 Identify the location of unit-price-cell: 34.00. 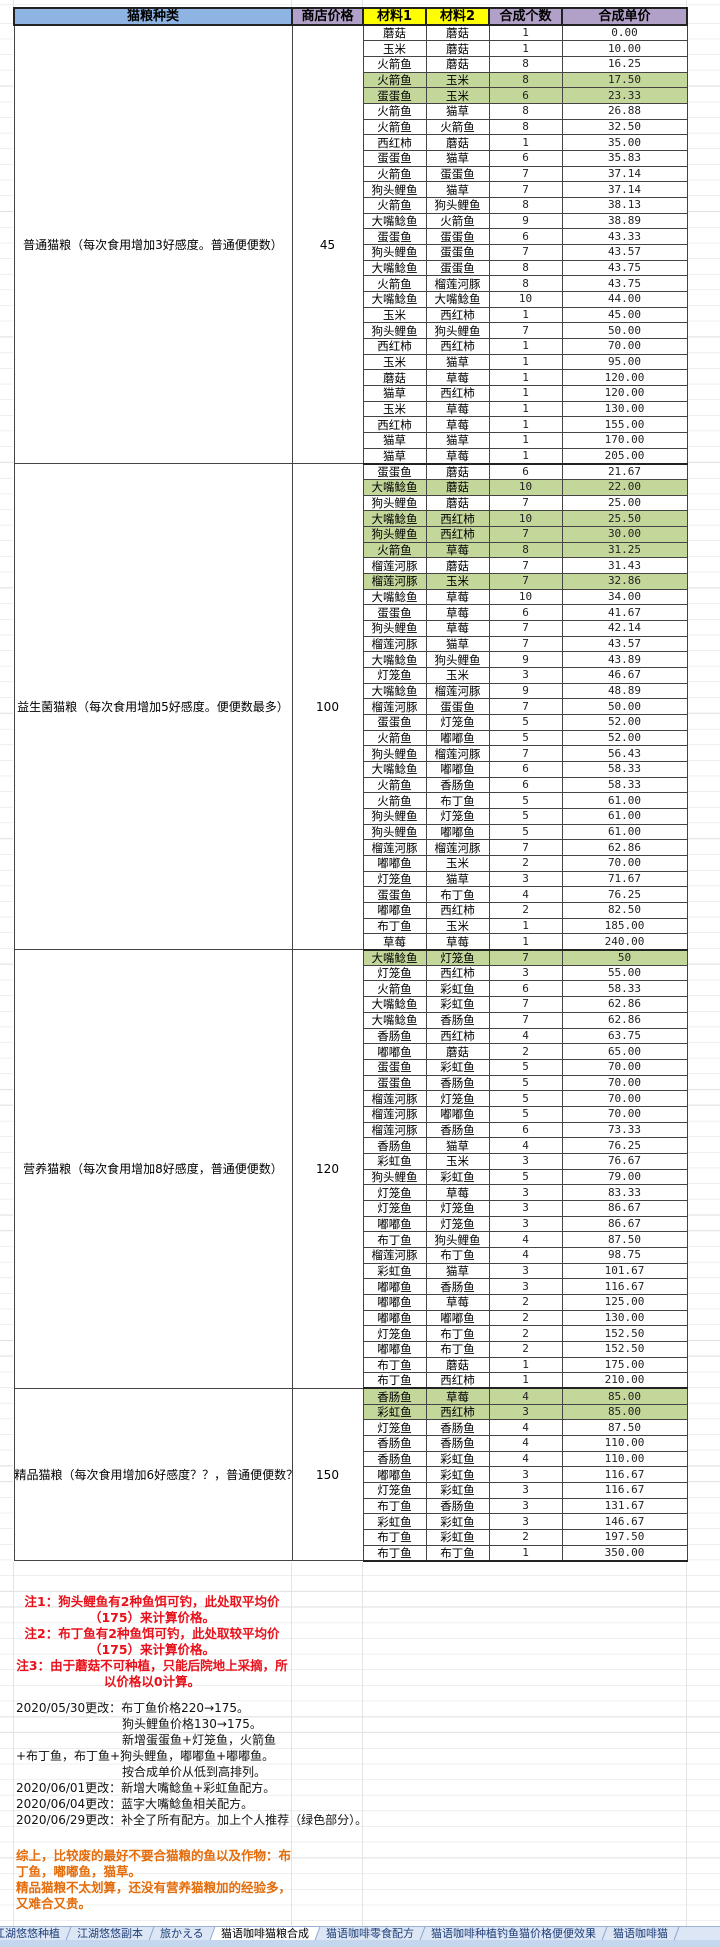
(624, 597).